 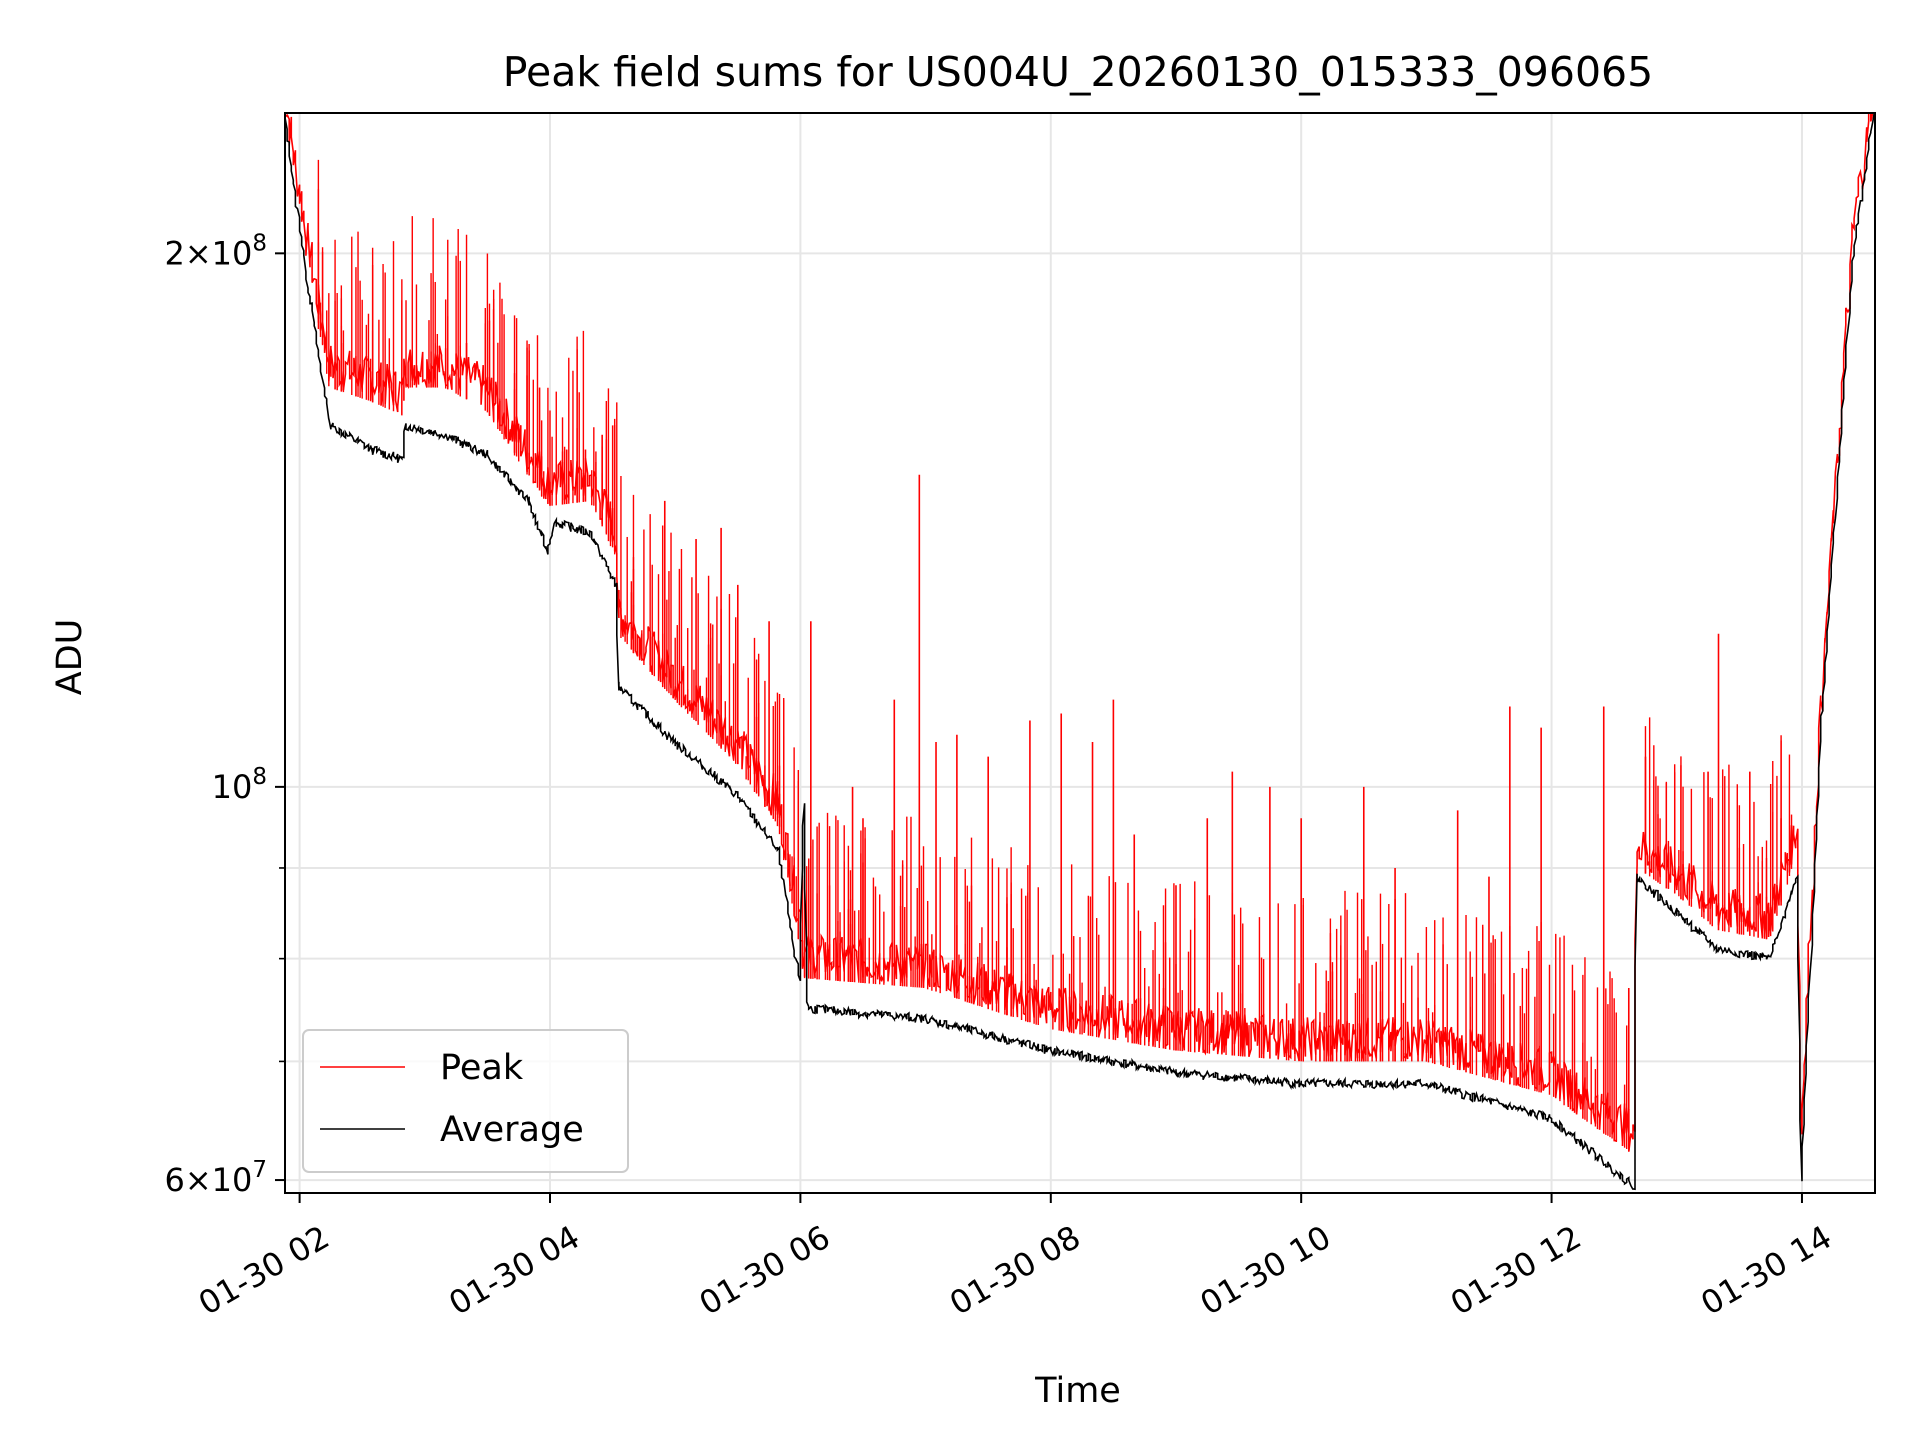 I want to click on legend-label-peak: Peak, so click(x=482, y=1068).